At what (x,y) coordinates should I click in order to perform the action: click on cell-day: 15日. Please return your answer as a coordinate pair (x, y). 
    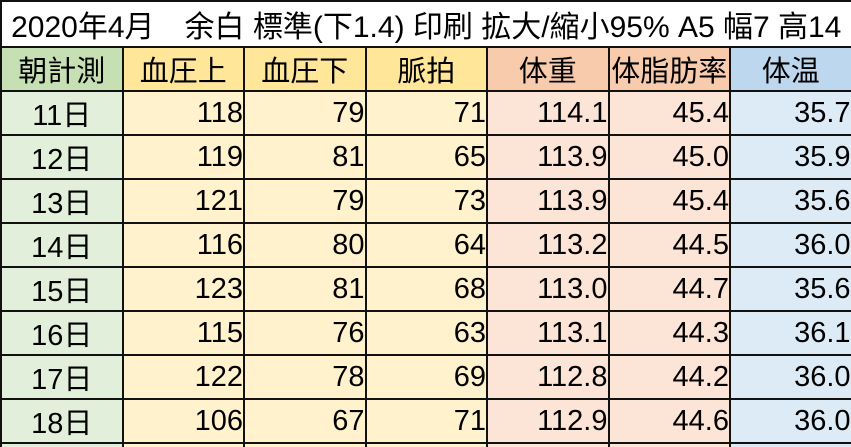
    Looking at the image, I should click on (62, 289).